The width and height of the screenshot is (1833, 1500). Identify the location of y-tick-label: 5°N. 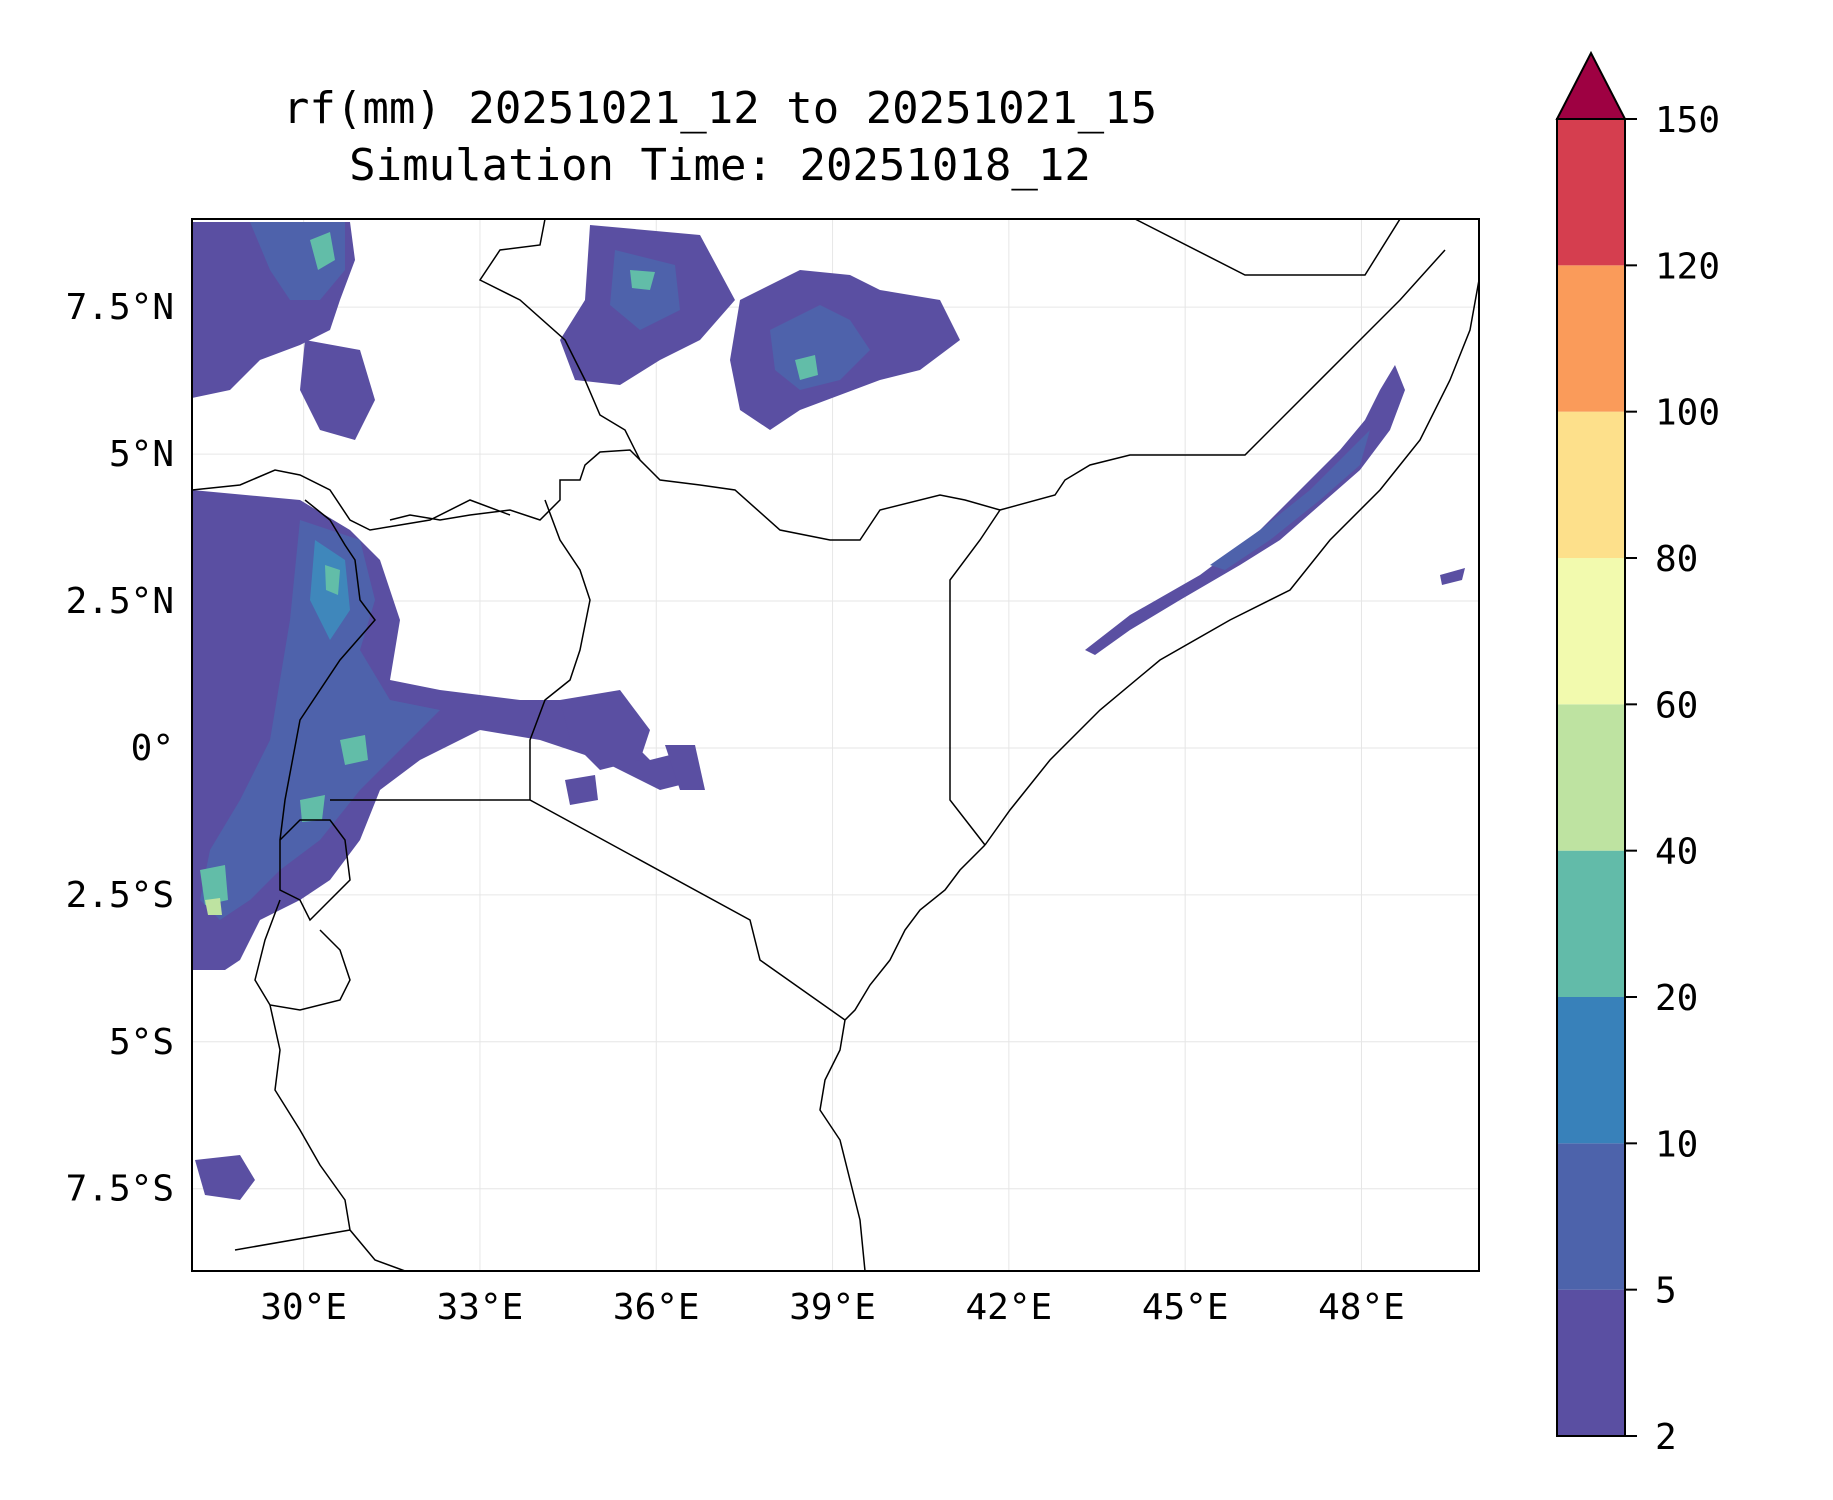
(141, 454).